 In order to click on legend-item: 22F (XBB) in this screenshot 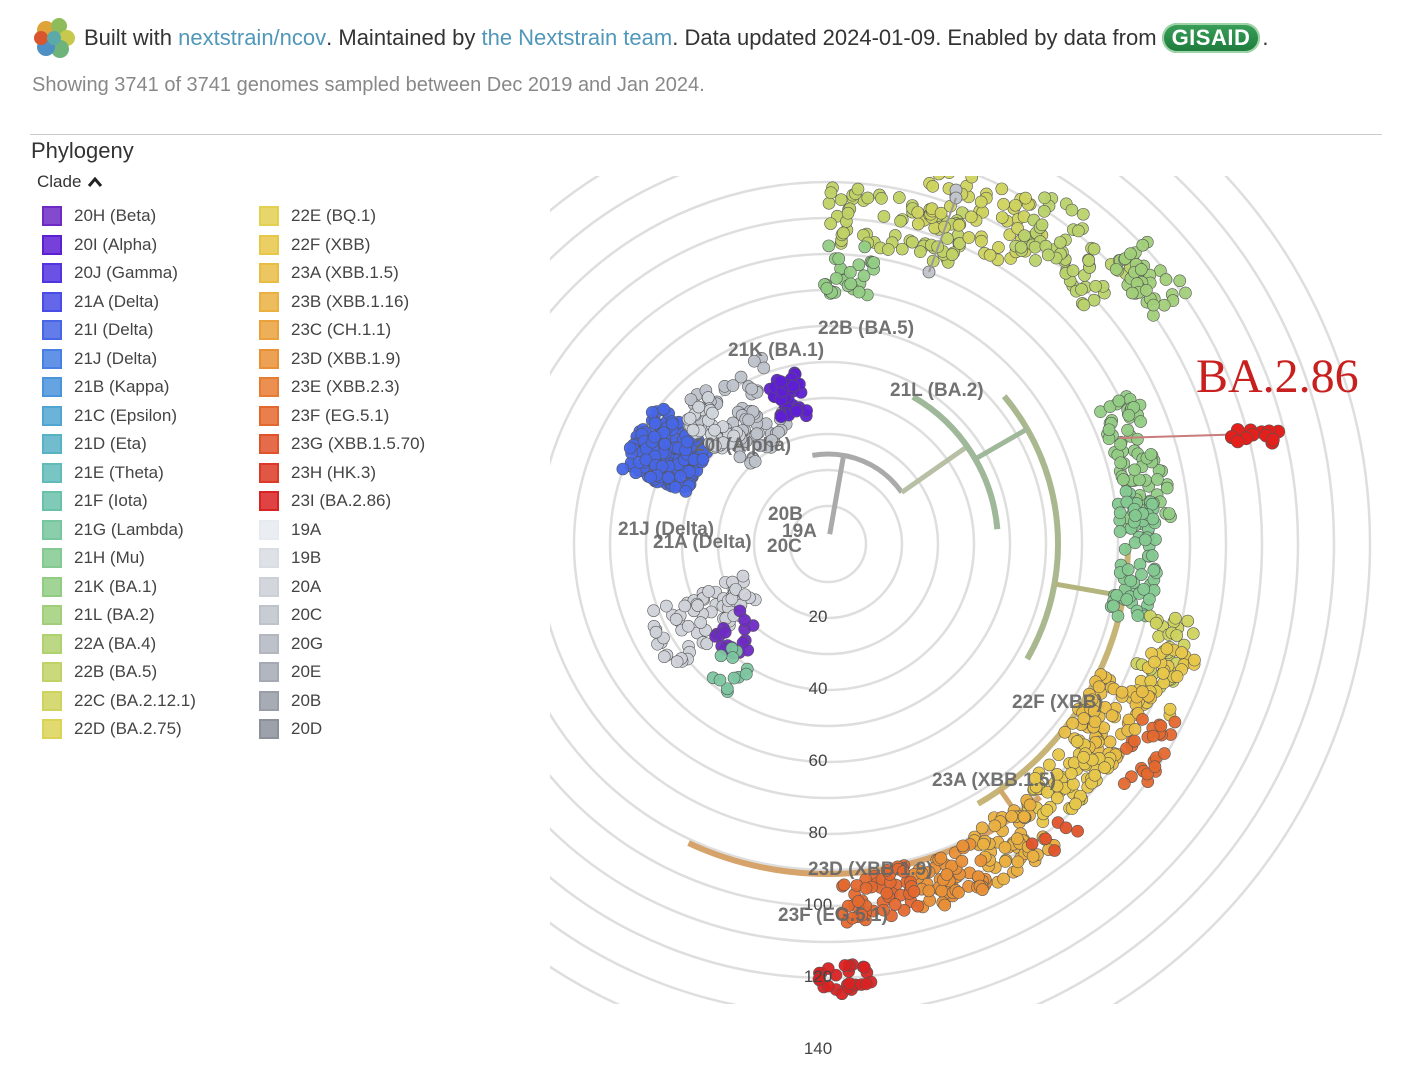, I will do `click(342, 245)`.